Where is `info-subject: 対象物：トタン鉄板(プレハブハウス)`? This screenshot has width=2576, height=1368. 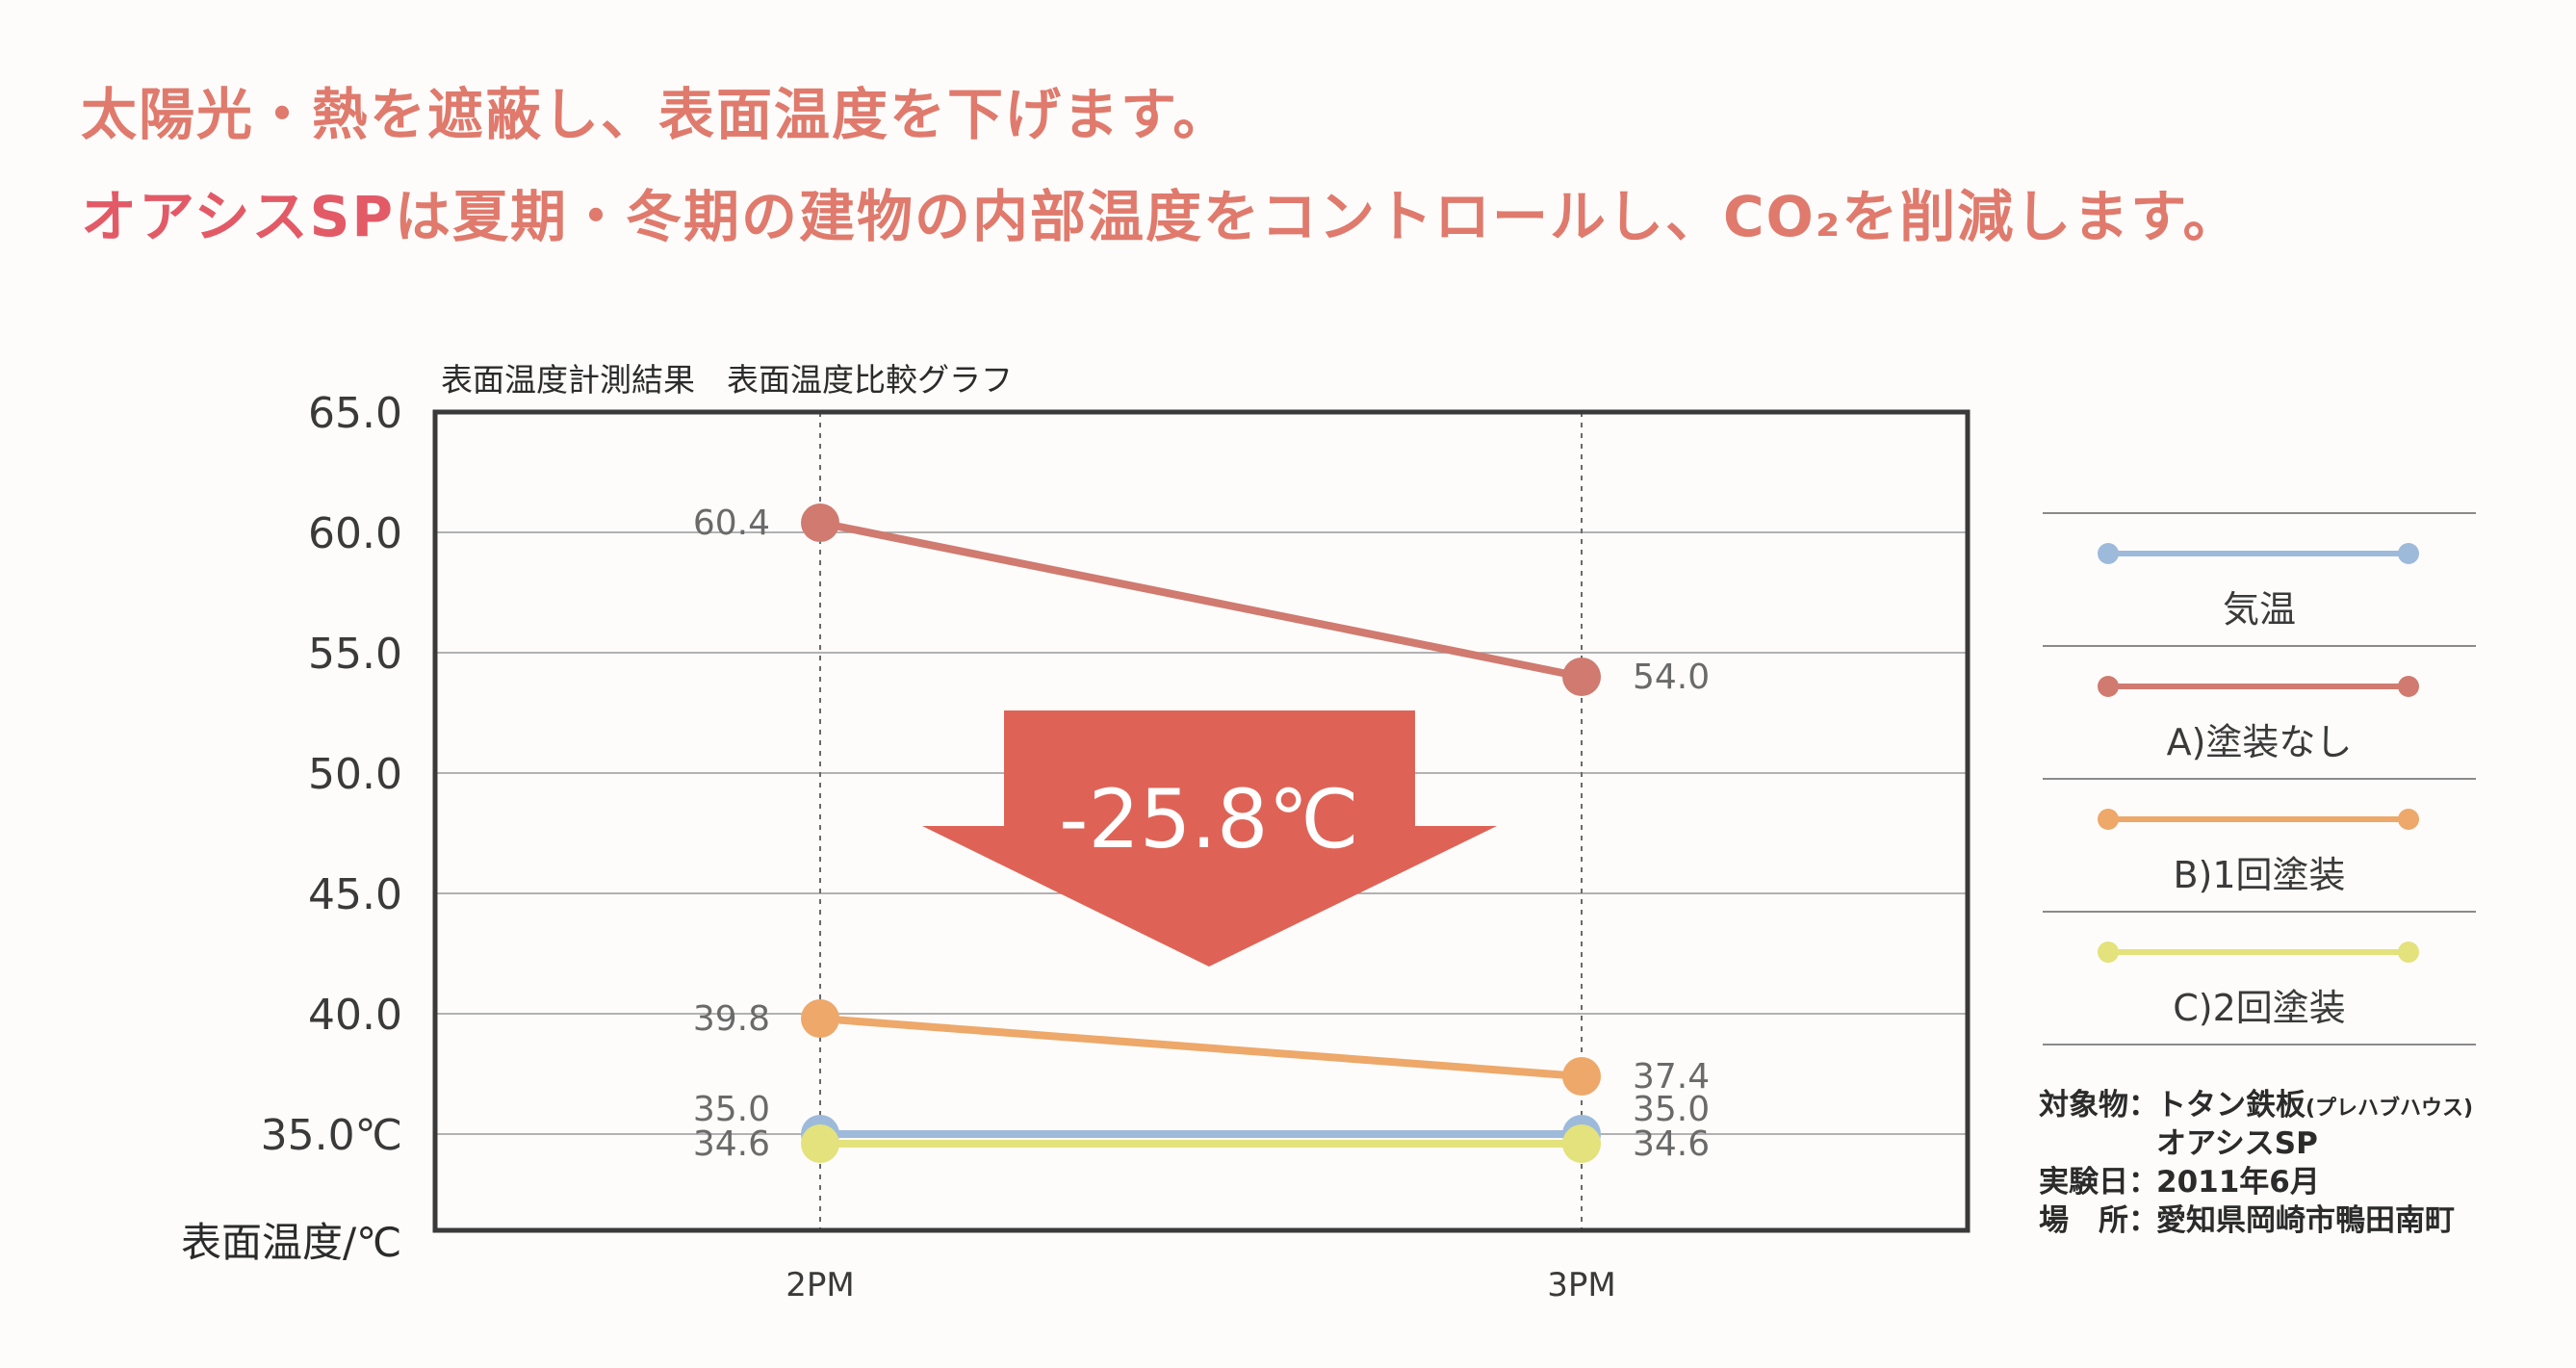 info-subject: 対象物：トタン鉄板(プレハブハウス) is located at coordinates (2256, 1101).